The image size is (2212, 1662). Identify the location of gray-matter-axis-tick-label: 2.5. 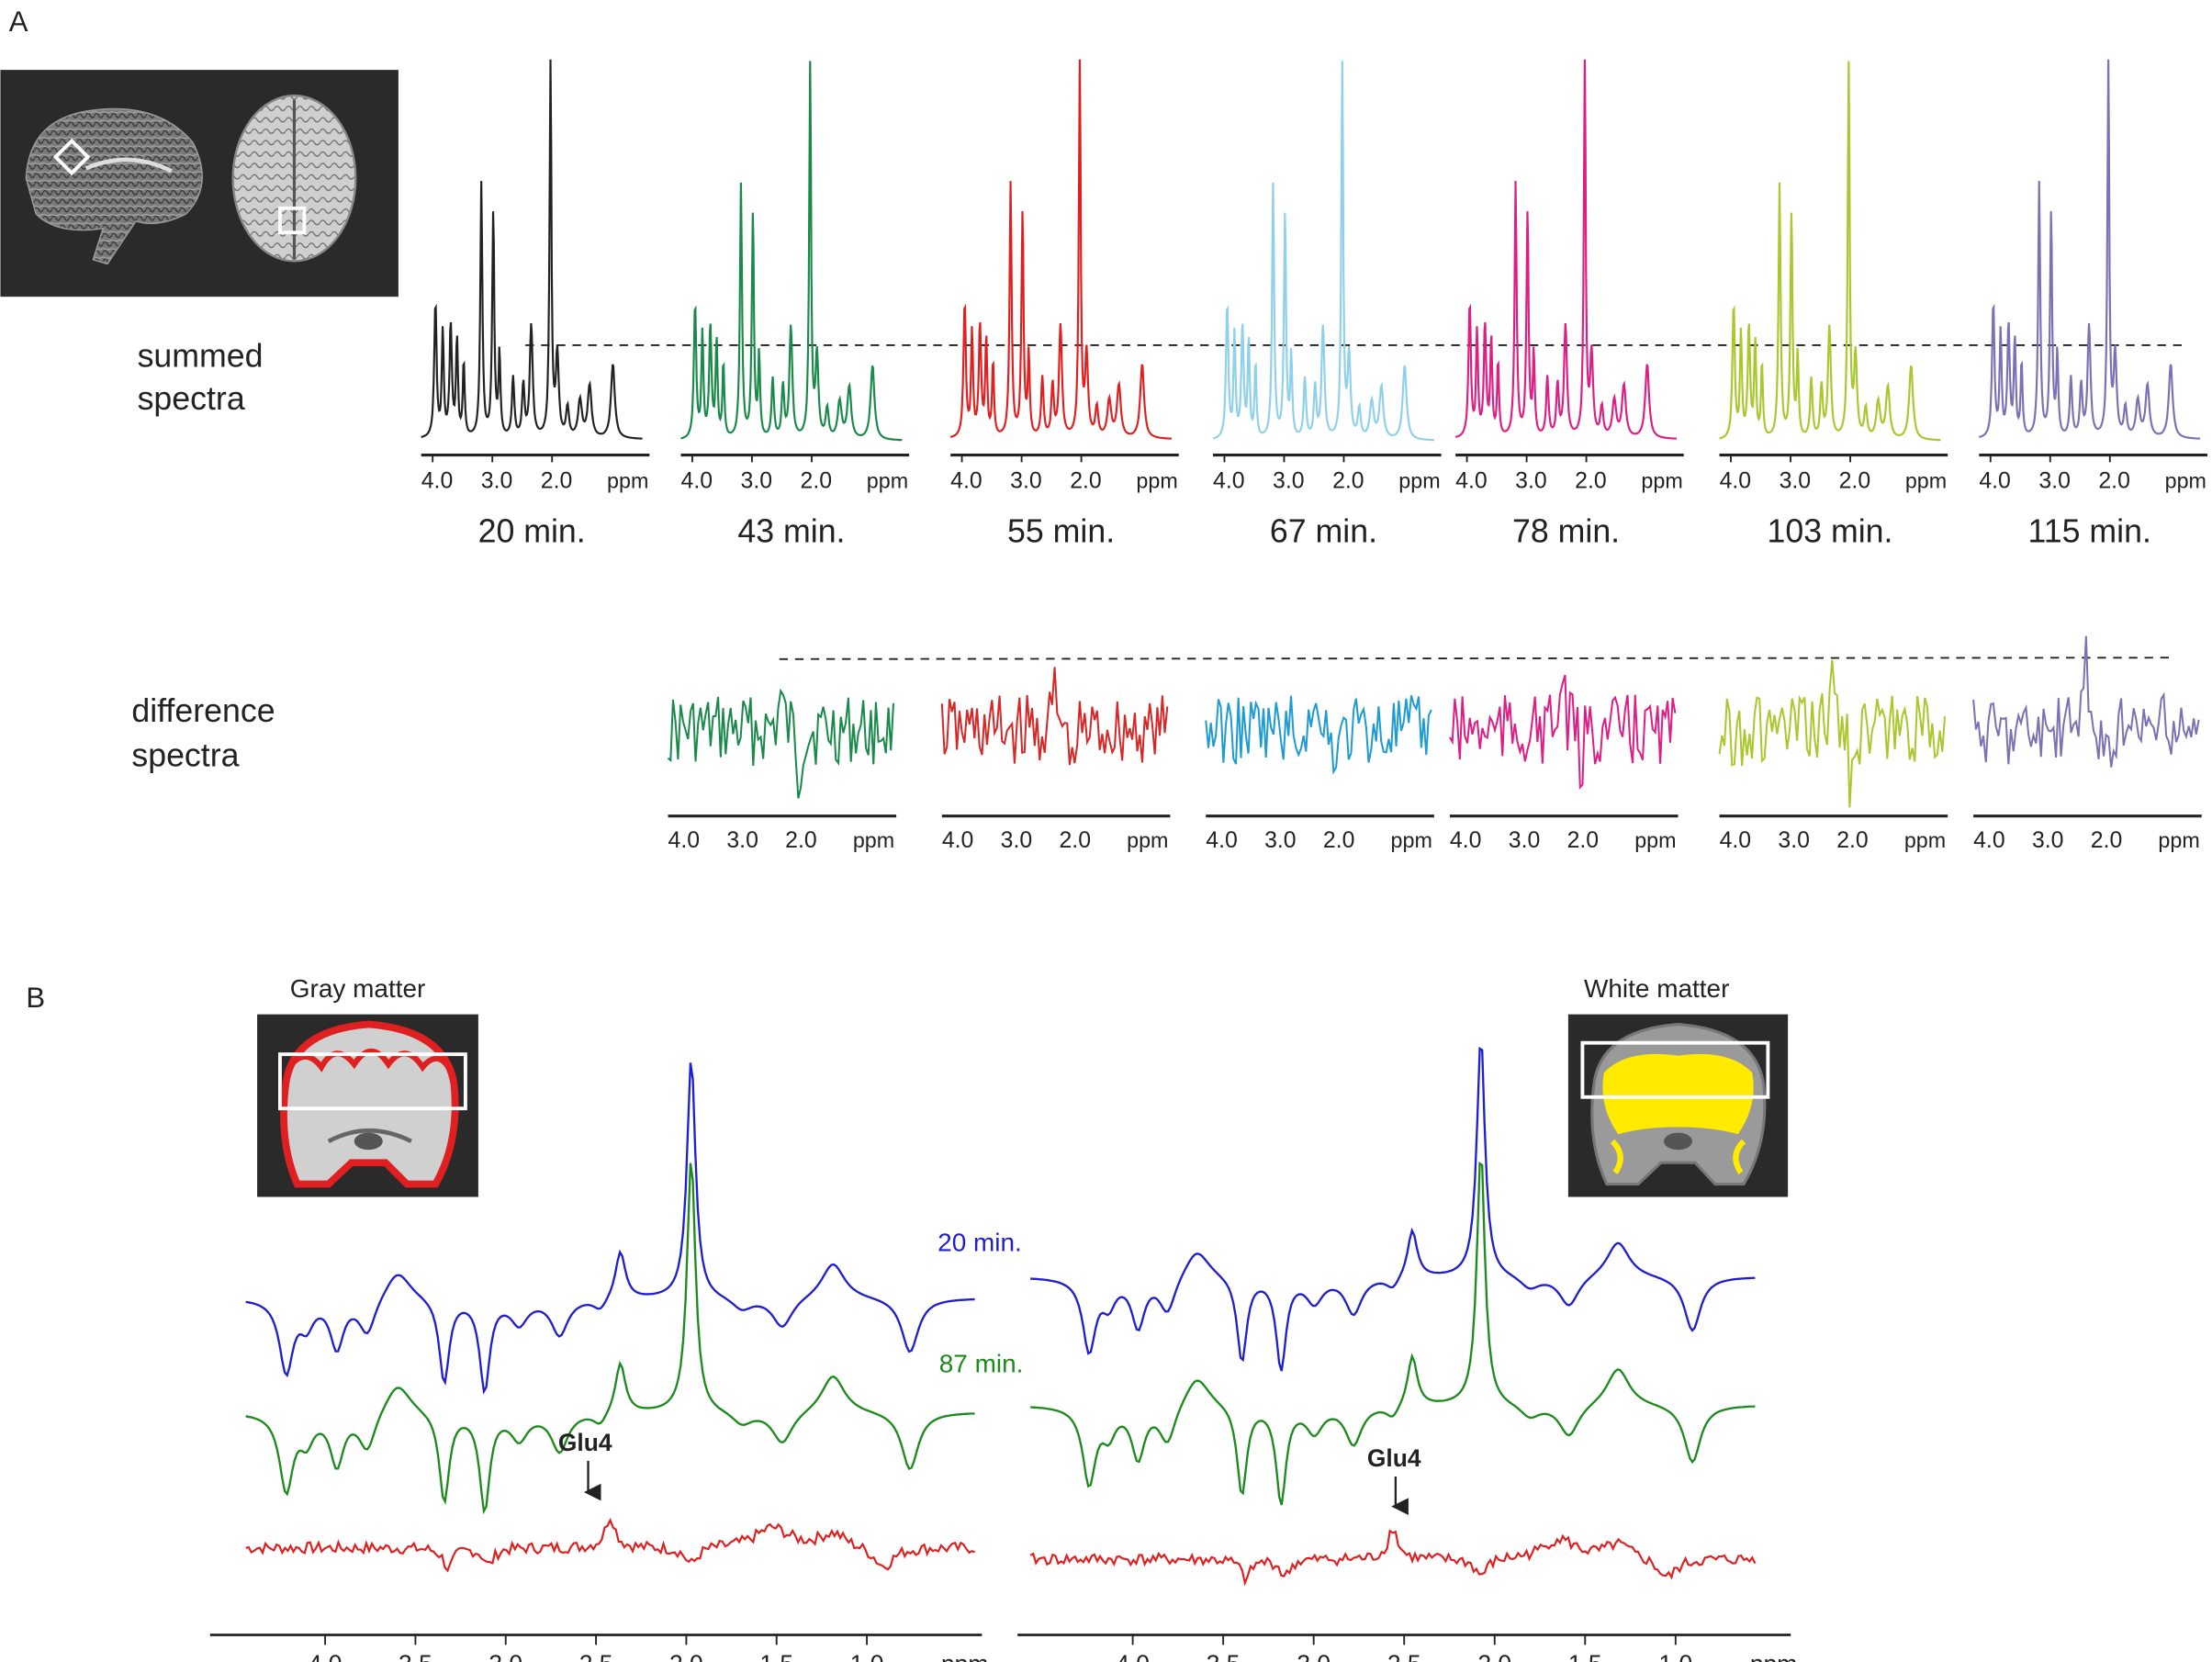
(596, 1656).